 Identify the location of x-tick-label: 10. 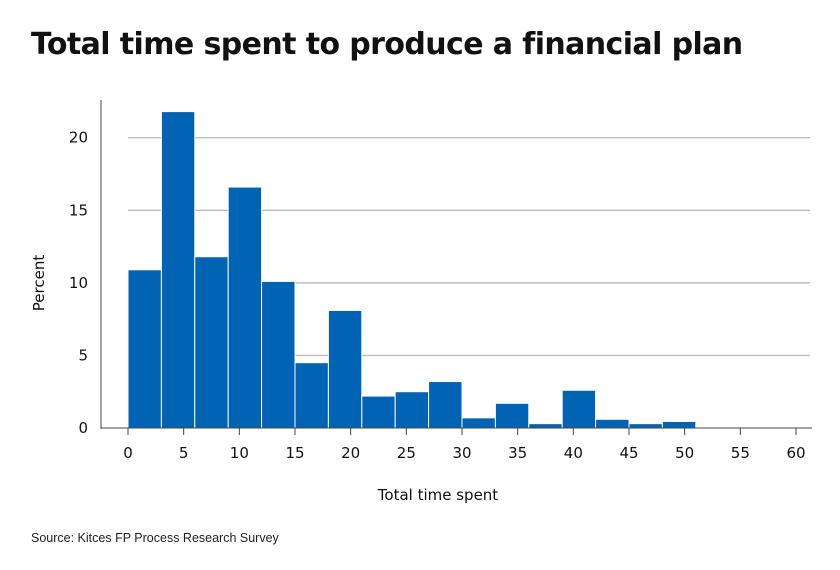
(239, 453).